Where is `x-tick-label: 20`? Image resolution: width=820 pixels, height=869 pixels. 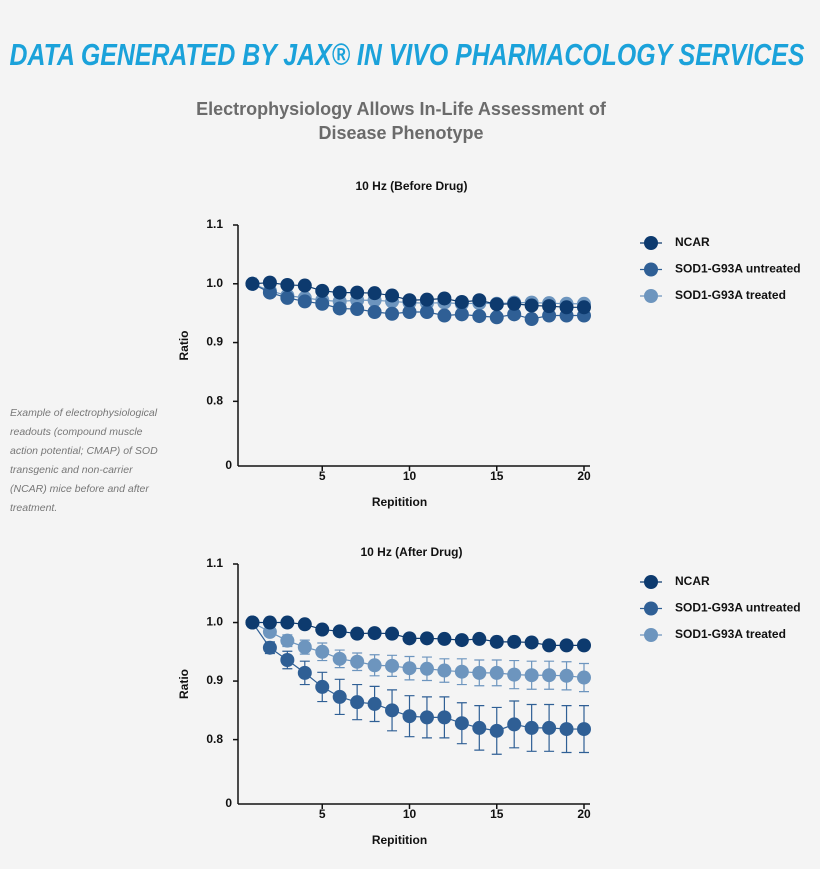 x-tick-label: 20 is located at coordinates (584, 814).